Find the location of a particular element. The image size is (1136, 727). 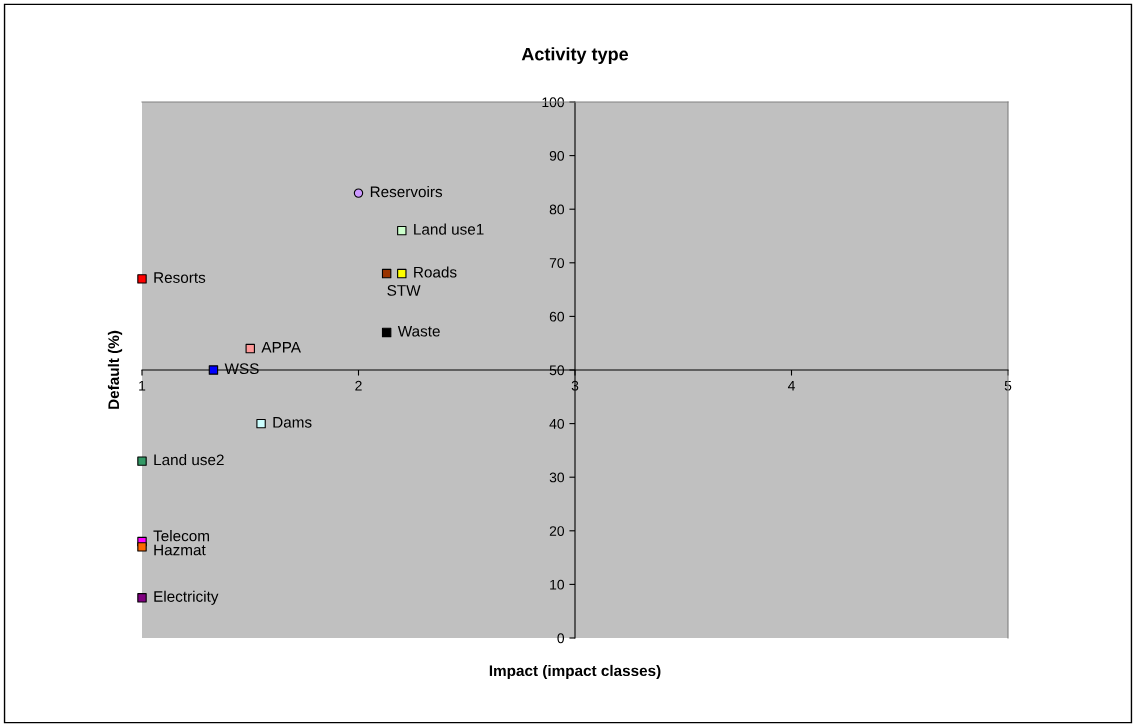

series-label: Waste is located at coordinates (418, 331).